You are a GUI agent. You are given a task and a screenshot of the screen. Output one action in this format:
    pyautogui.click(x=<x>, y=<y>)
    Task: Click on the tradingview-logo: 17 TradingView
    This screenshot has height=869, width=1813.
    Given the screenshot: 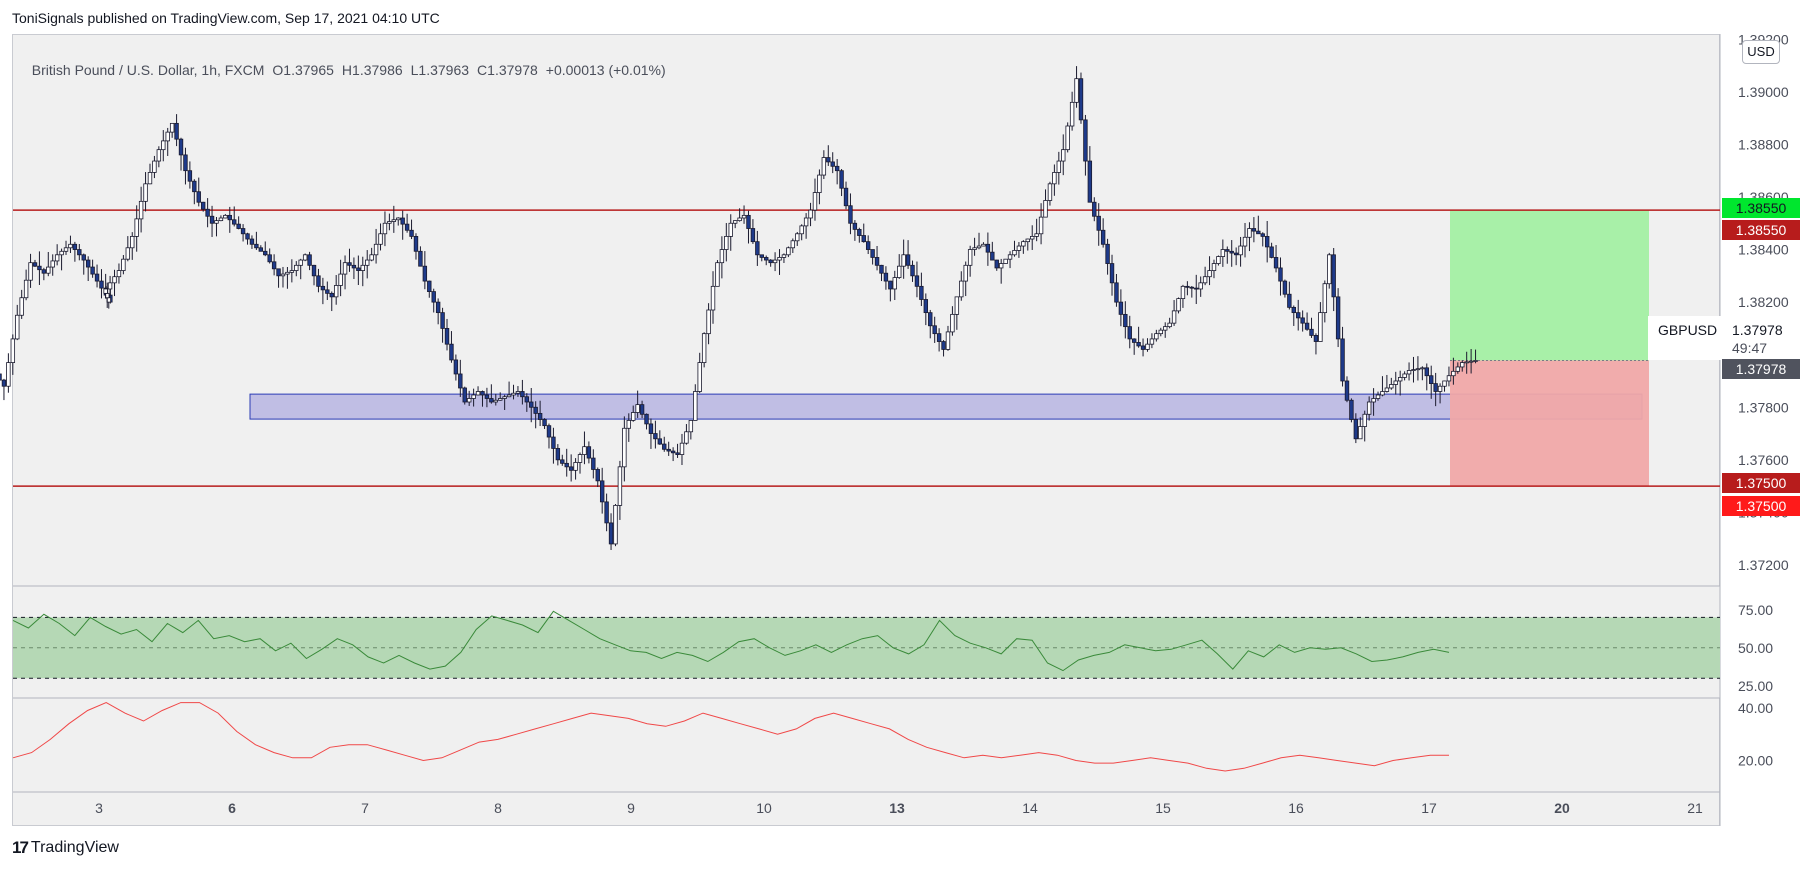 What is the action you would take?
    pyautogui.click(x=65, y=848)
    